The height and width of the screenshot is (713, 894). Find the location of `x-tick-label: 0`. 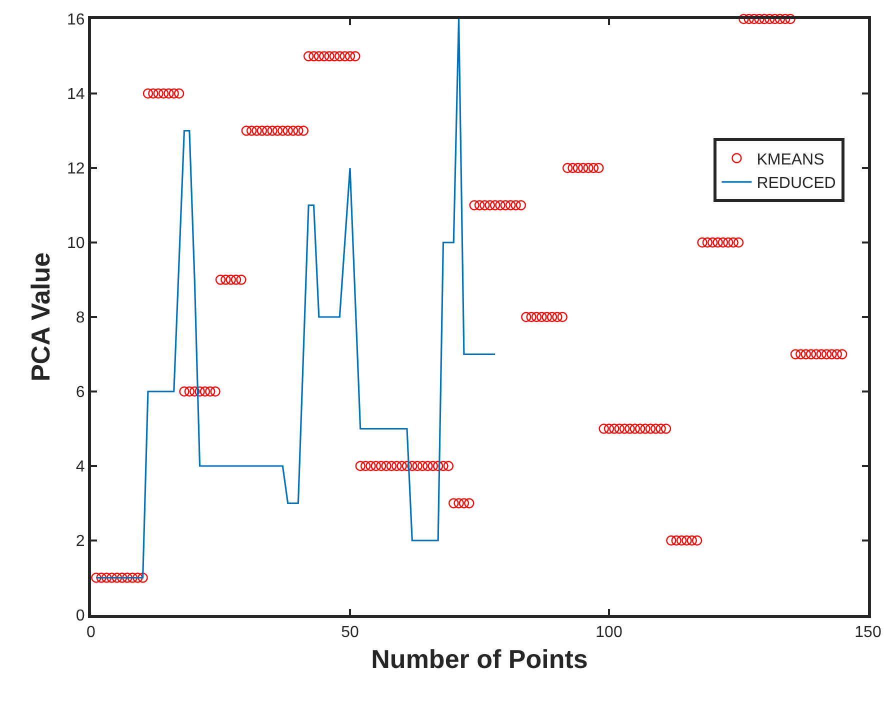

x-tick-label: 0 is located at coordinates (91, 633).